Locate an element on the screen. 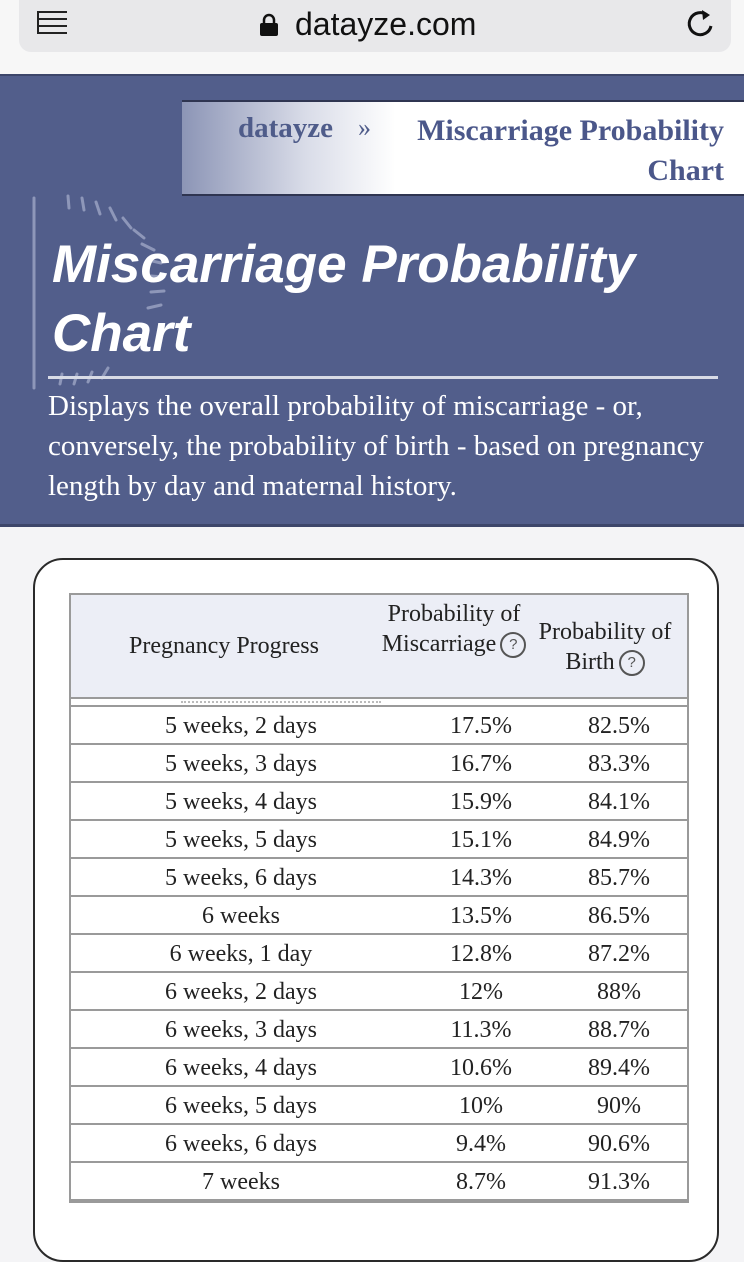  table-row: 5 weeks, 5 days 15.1% 84.9% is located at coordinates (379, 840).